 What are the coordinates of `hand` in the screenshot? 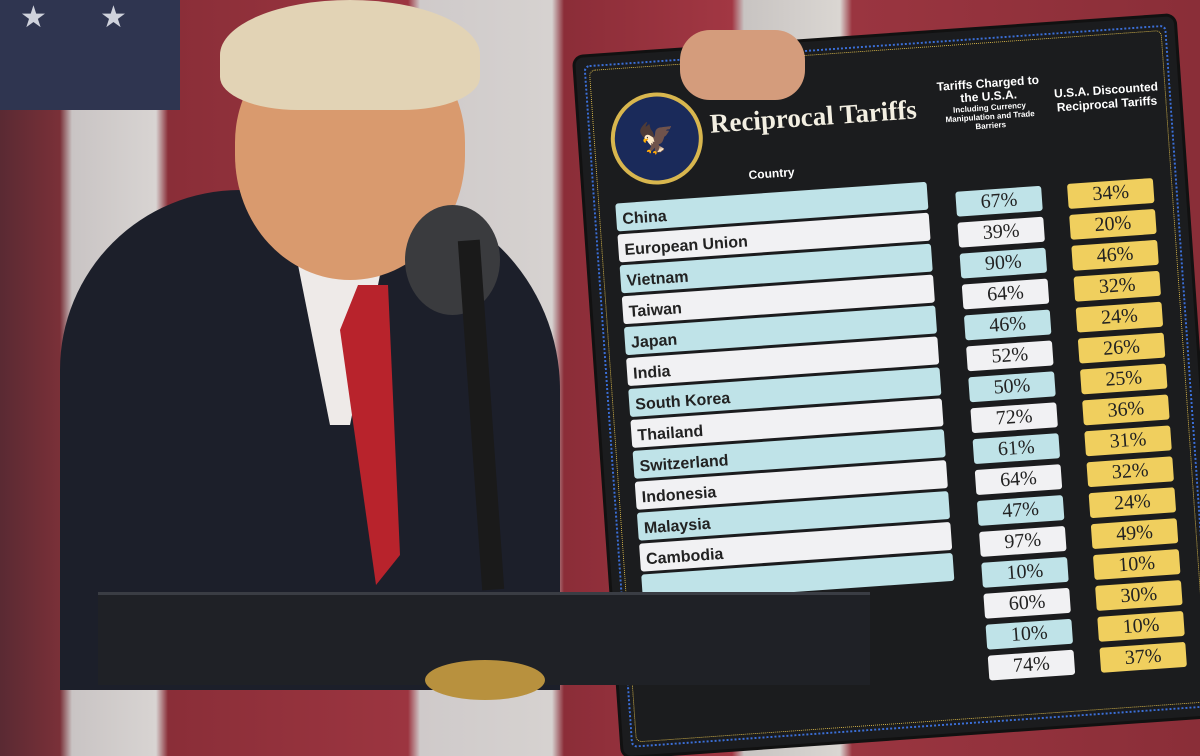 It's located at (742, 65).